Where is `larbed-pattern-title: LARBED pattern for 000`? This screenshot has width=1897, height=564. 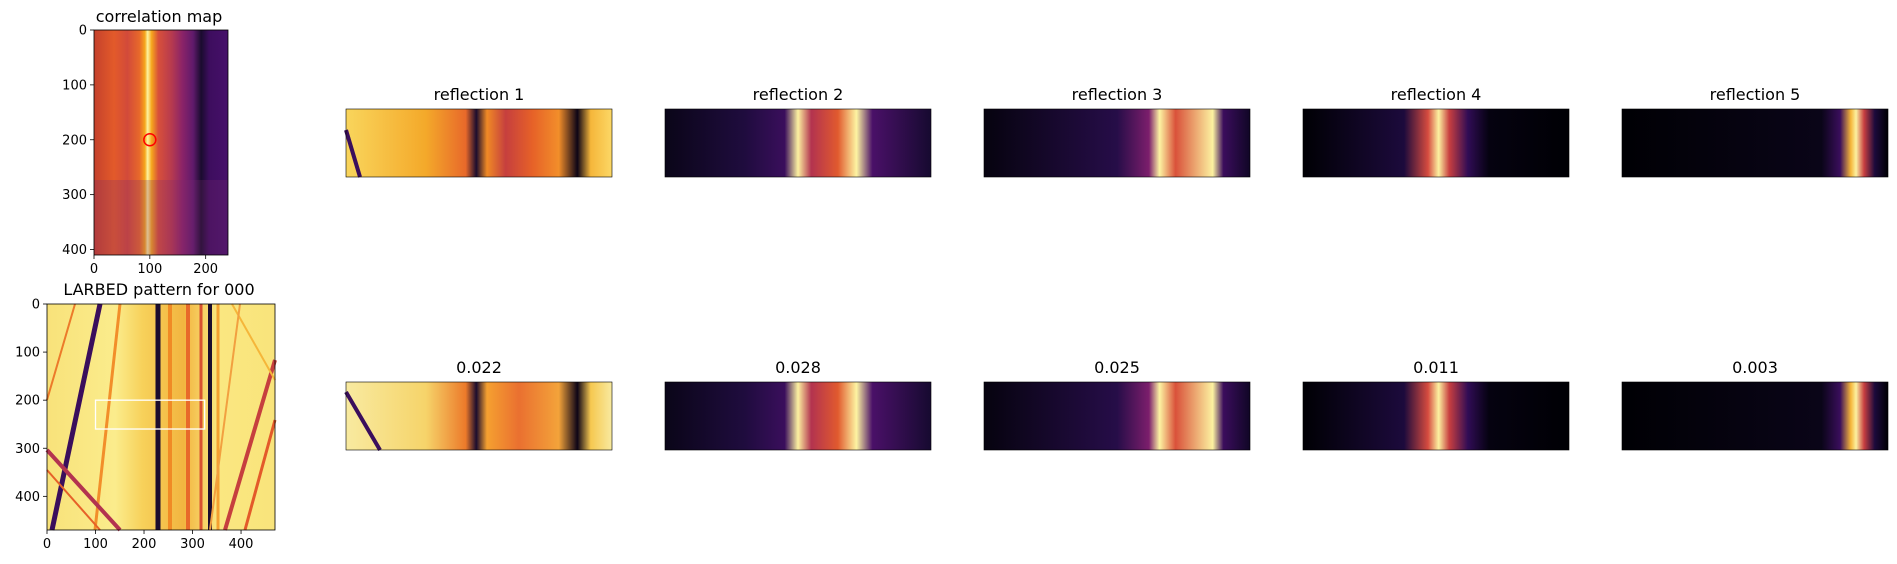 larbed-pattern-title: LARBED pattern for 000 is located at coordinates (158, 289).